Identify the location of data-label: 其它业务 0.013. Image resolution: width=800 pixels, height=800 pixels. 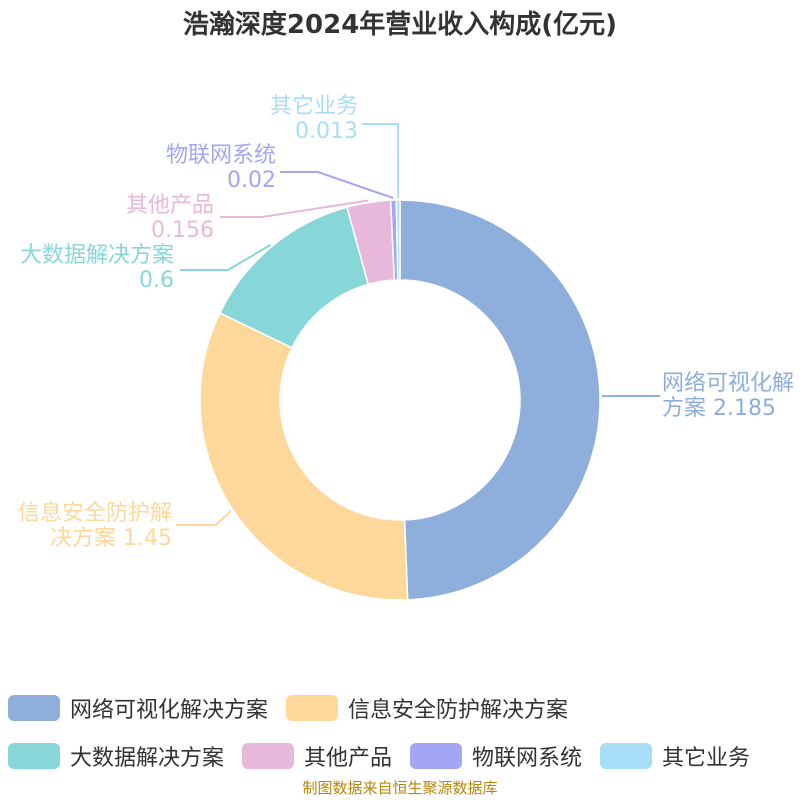
(314, 119).